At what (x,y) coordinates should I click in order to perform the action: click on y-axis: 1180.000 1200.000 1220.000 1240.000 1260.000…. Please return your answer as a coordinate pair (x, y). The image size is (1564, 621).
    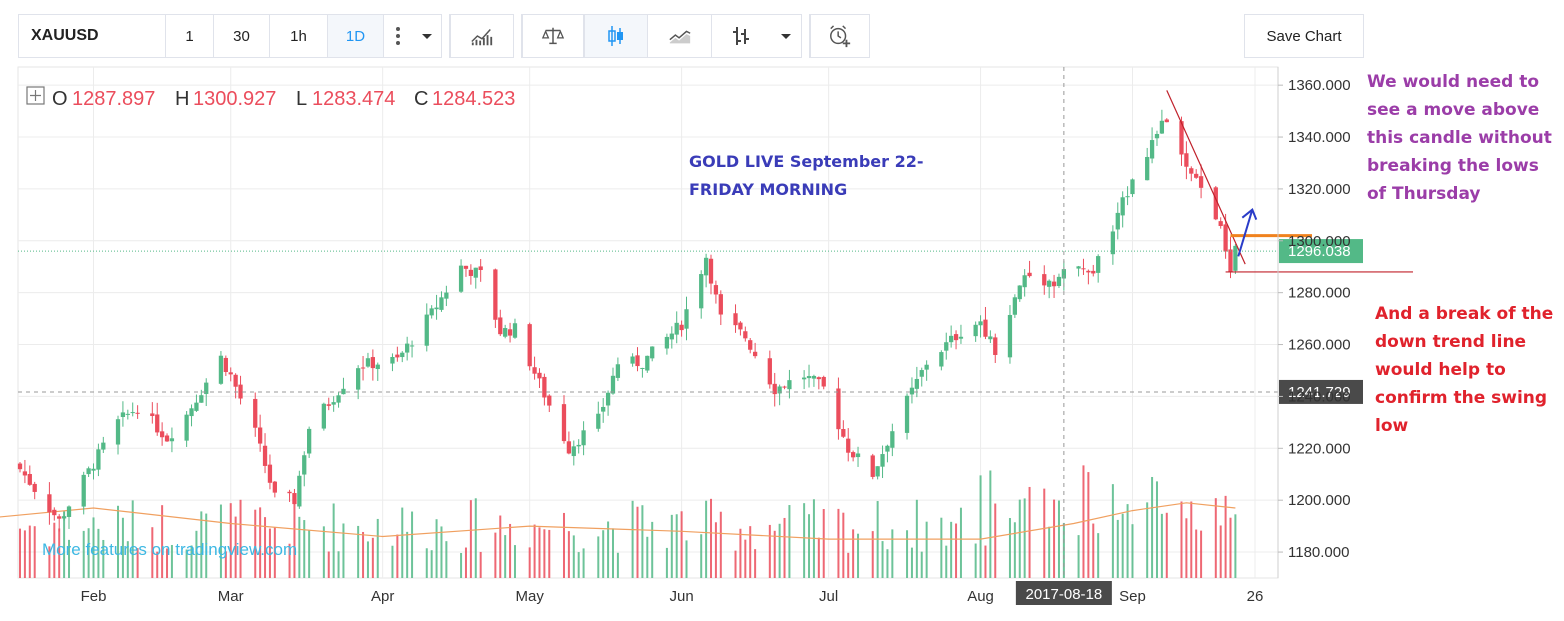
    Looking at the image, I should click on (1314, 322).